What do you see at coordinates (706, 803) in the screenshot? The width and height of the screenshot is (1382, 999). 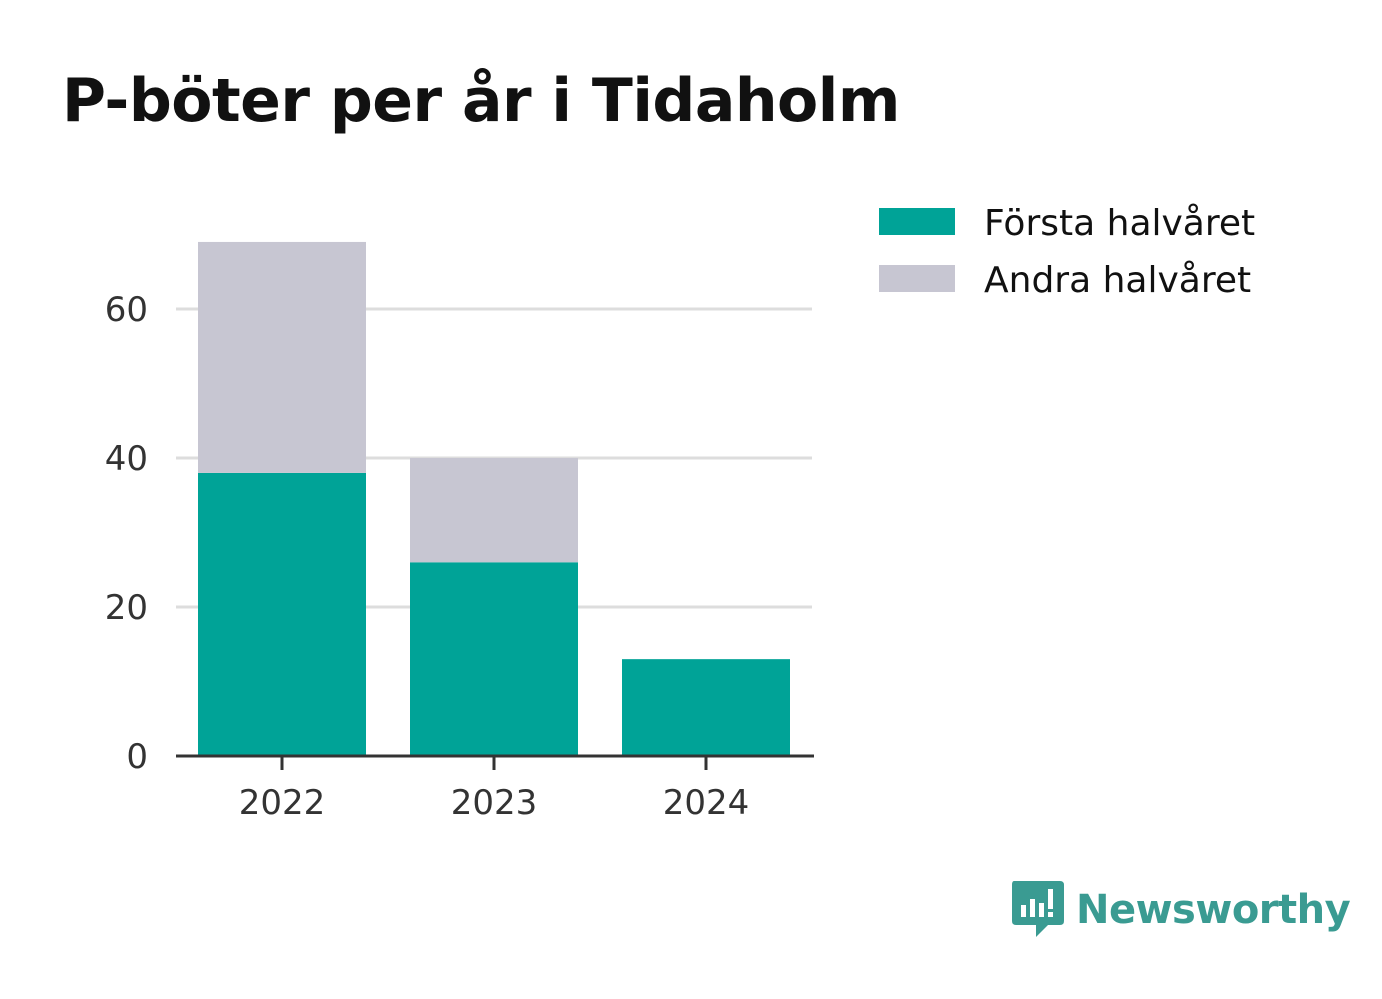 I see `x-tick-label: 2024` at bounding box center [706, 803].